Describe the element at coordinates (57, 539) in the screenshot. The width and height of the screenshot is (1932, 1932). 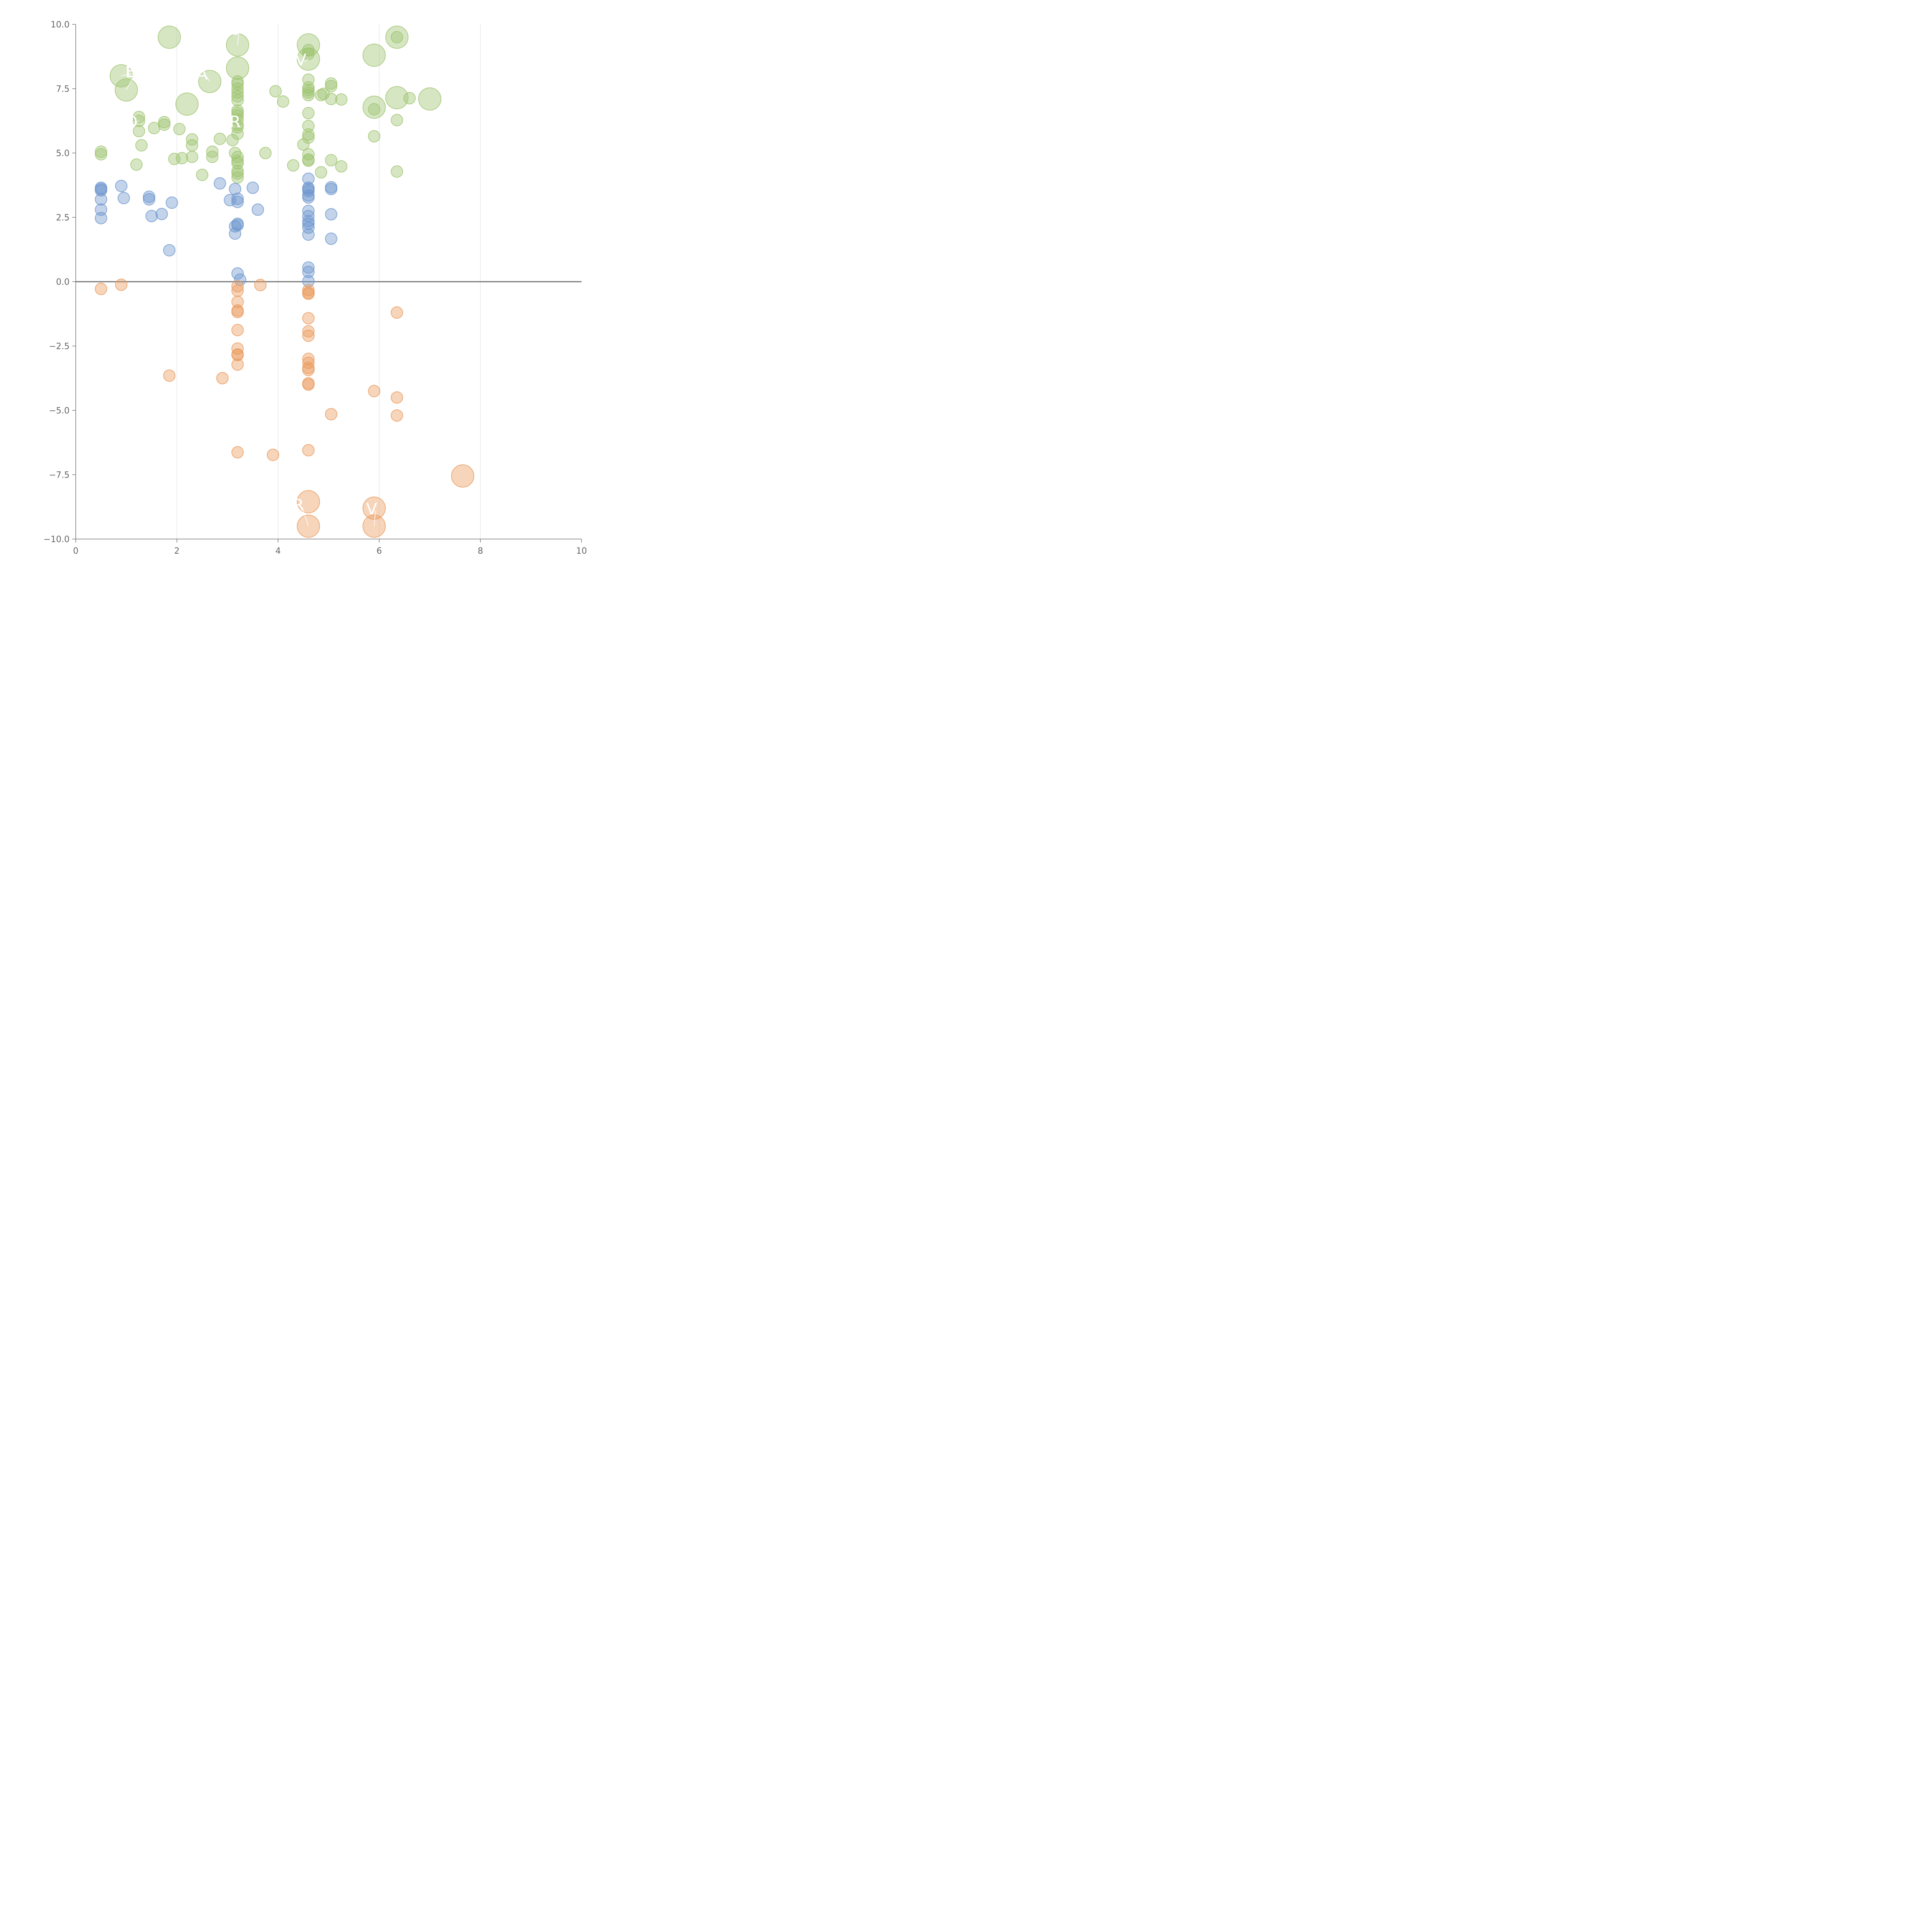
I see `y-tick-label: −10.0` at that location.